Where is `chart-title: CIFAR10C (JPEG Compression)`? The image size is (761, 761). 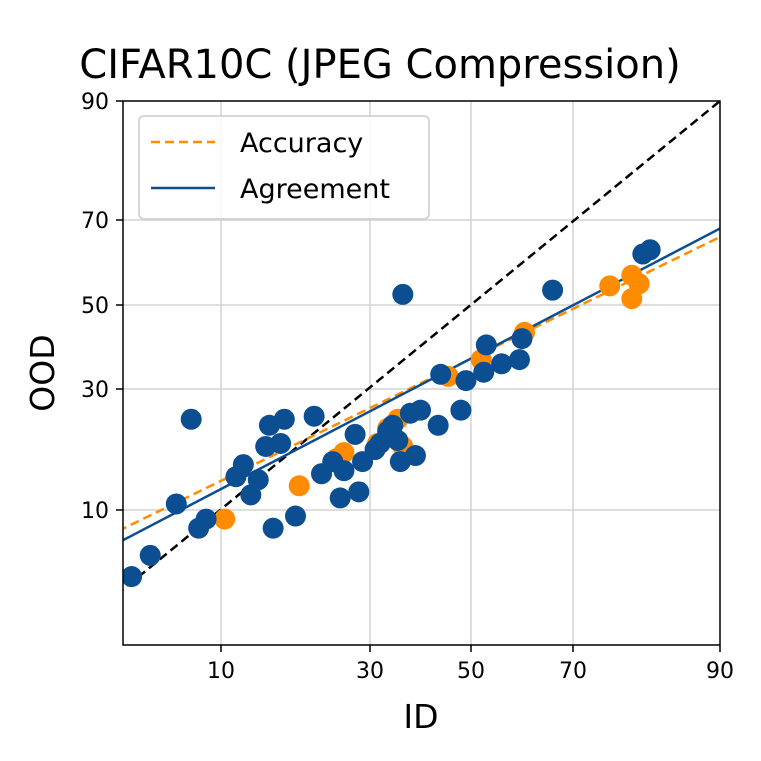 chart-title: CIFAR10C (JPEG Compression) is located at coordinates (379, 65).